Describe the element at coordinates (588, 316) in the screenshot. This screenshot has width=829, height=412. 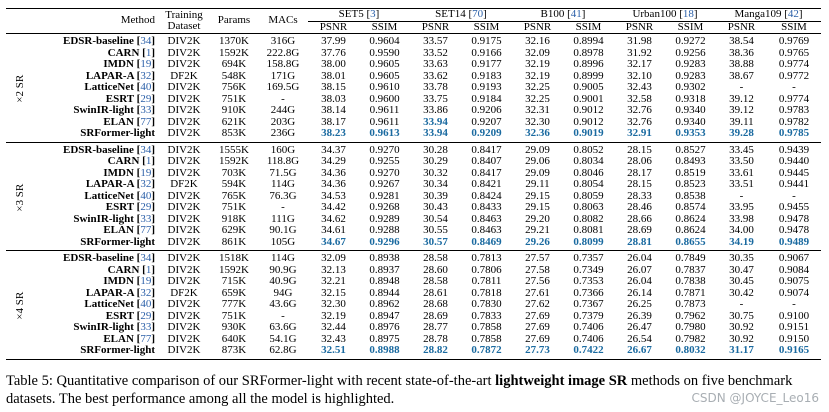
I see `ssim-value: 0.7379` at that location.